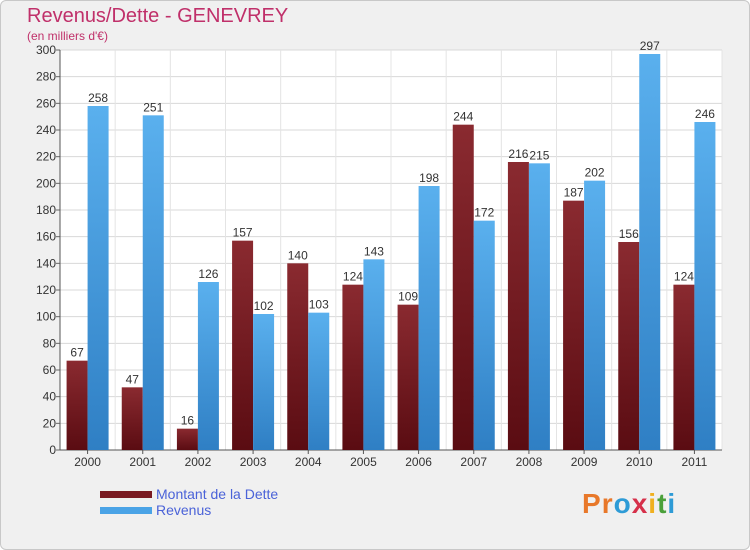 The width and height of the screenshot is (750, 550). What do you see at coordinates (52, 450) in the screenshot?
I see `y-tick-label: 0` at bounding box center [52, 450].